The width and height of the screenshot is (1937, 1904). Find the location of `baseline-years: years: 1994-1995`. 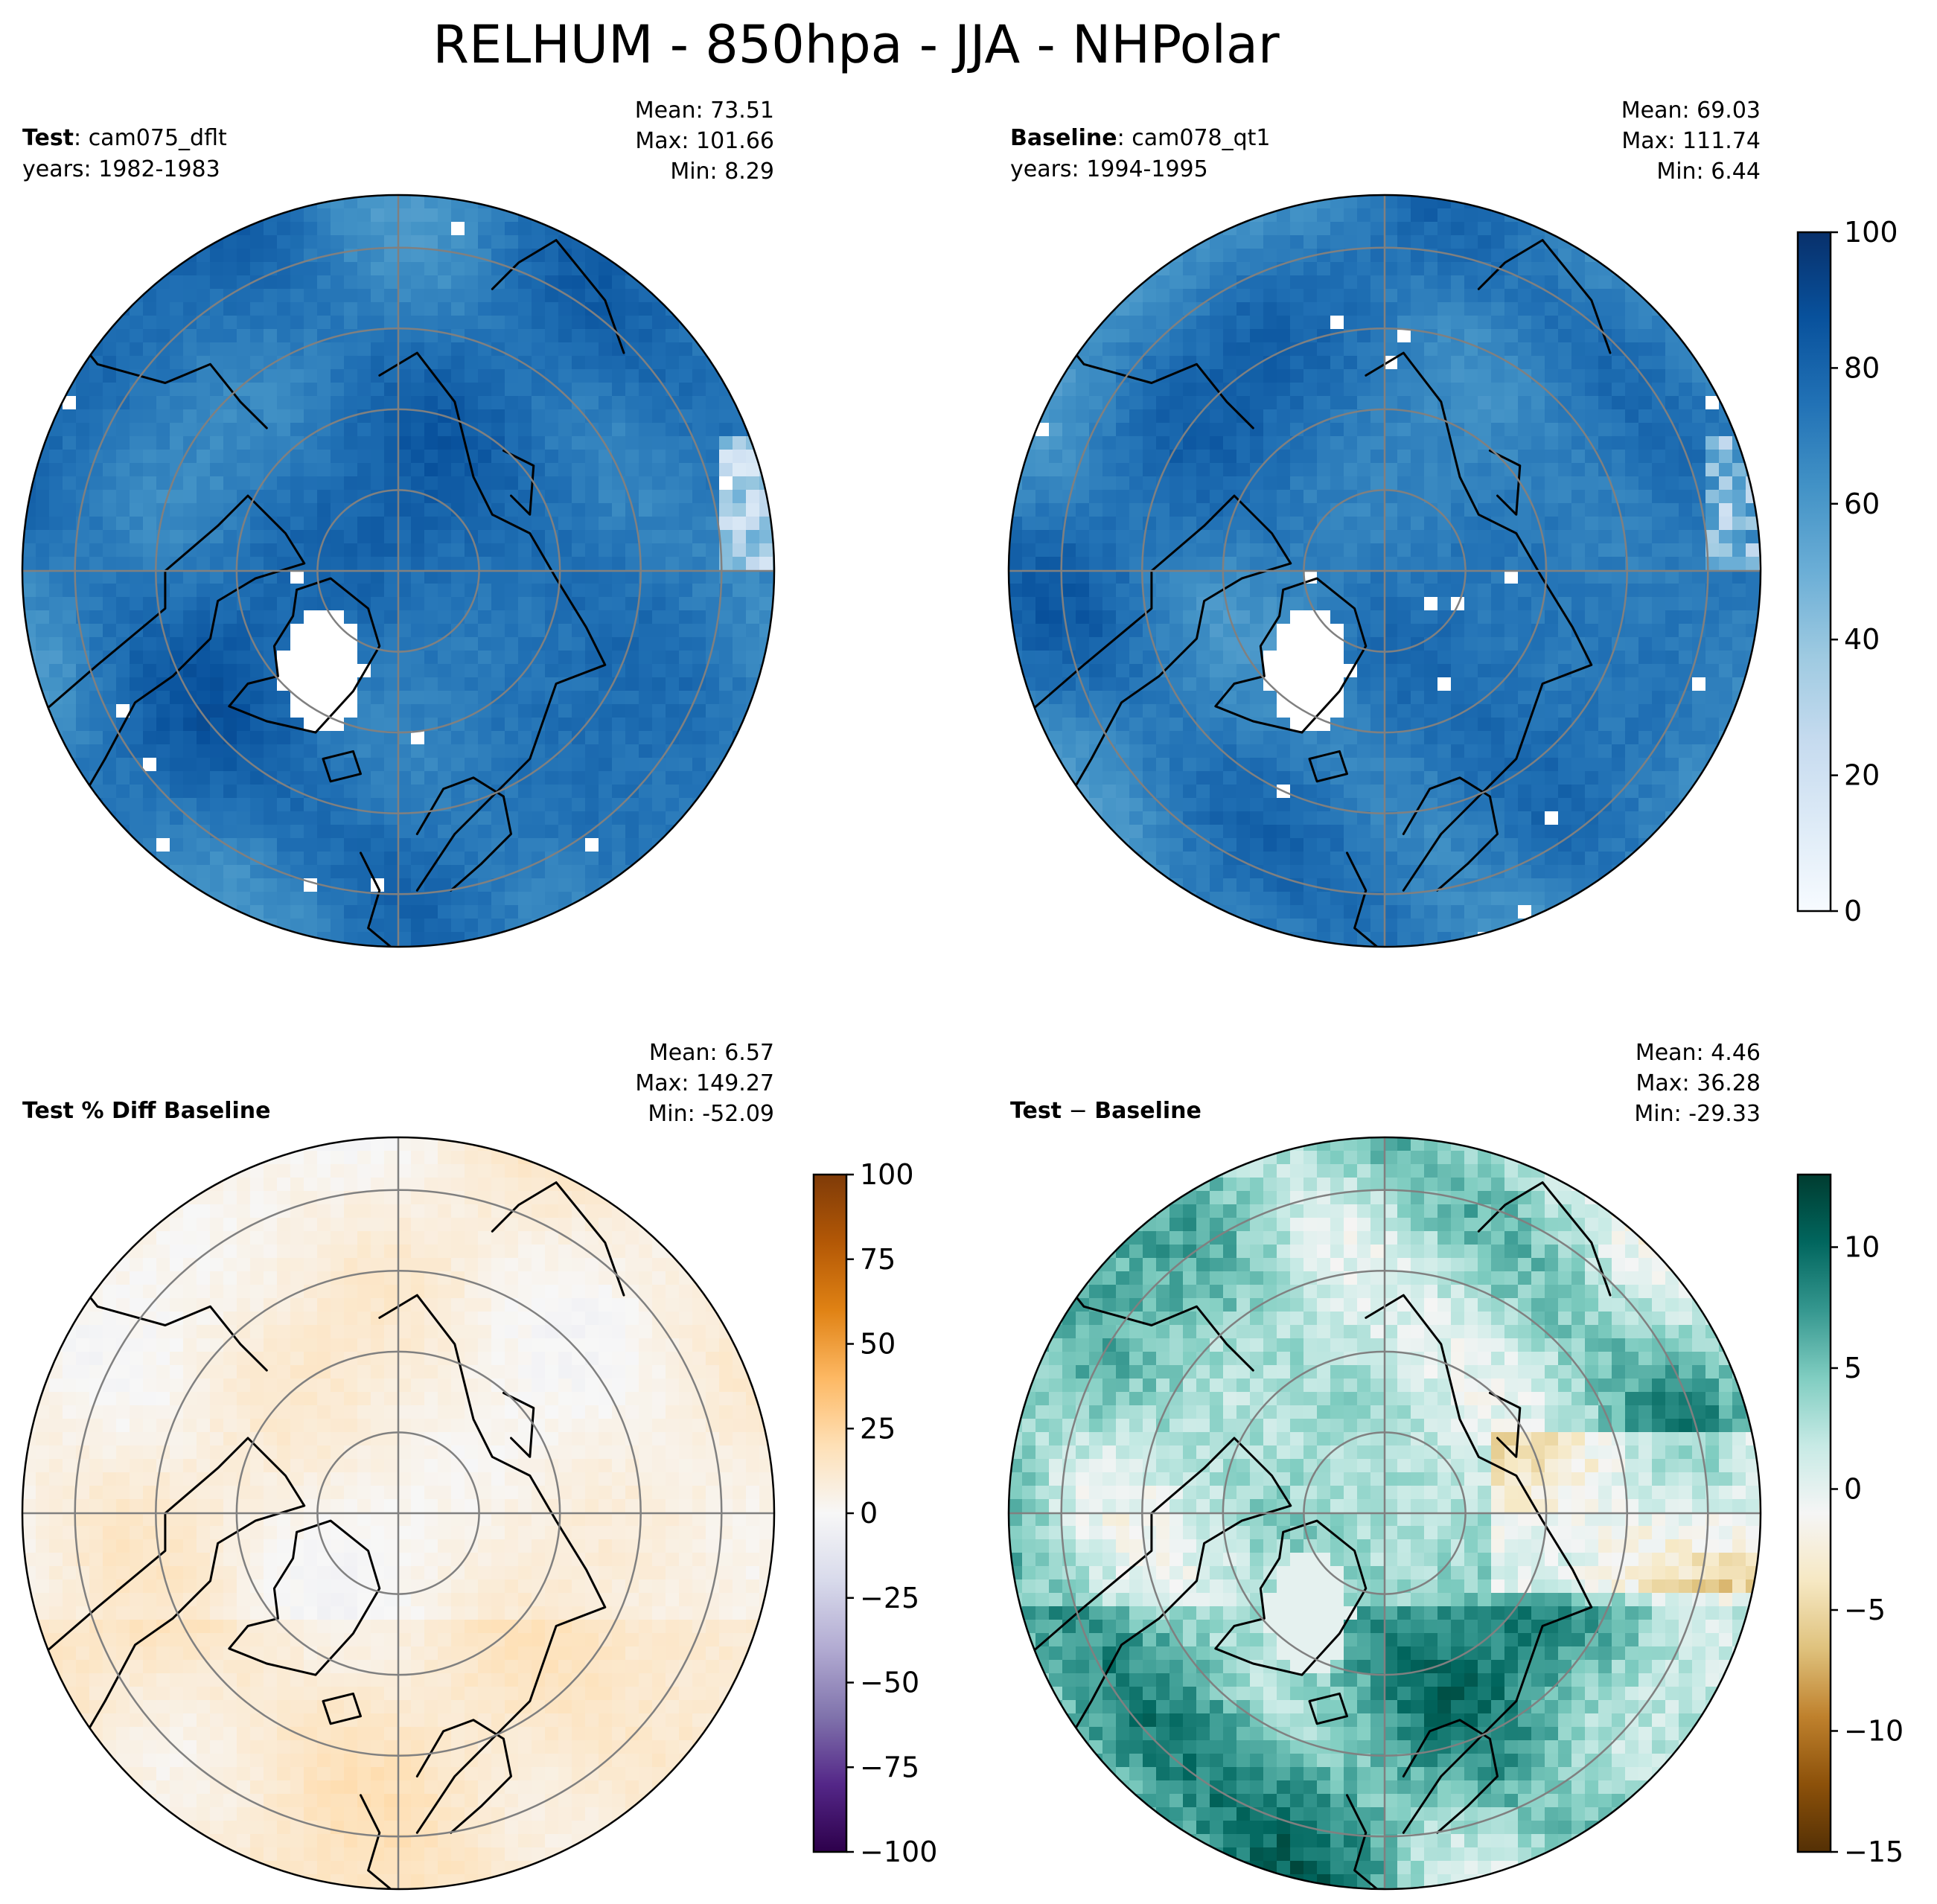

baseline-years: years: 1994-1995 is located at coordinates (1109, 169).